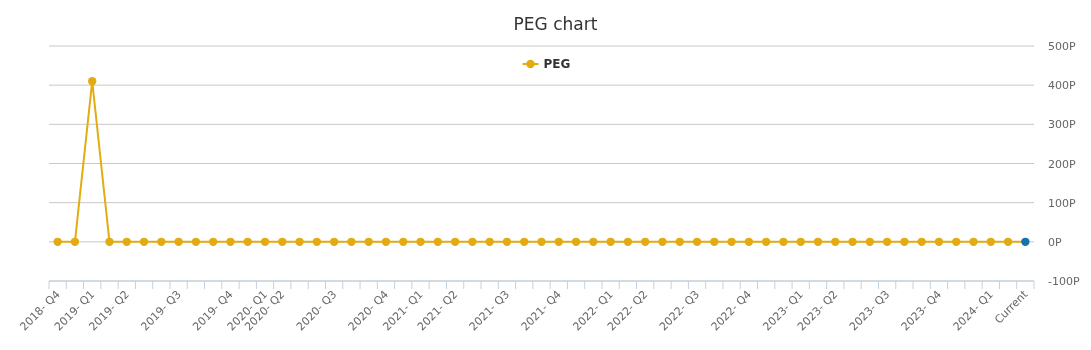 The height and width of the screenshot is (350, 1091). What do you see at coordinates (1062, 86) in the screenshot?
I see `y-tick-label: 400P` at bounding box center [1062, 86].